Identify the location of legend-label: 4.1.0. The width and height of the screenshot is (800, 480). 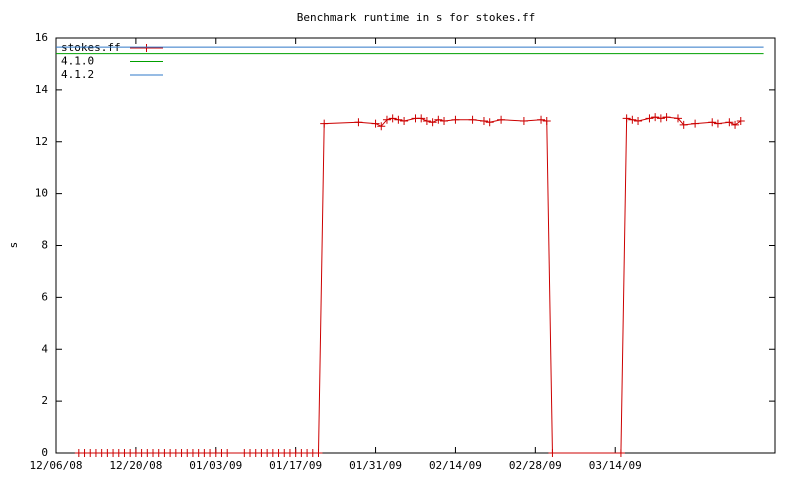
(77, 61).